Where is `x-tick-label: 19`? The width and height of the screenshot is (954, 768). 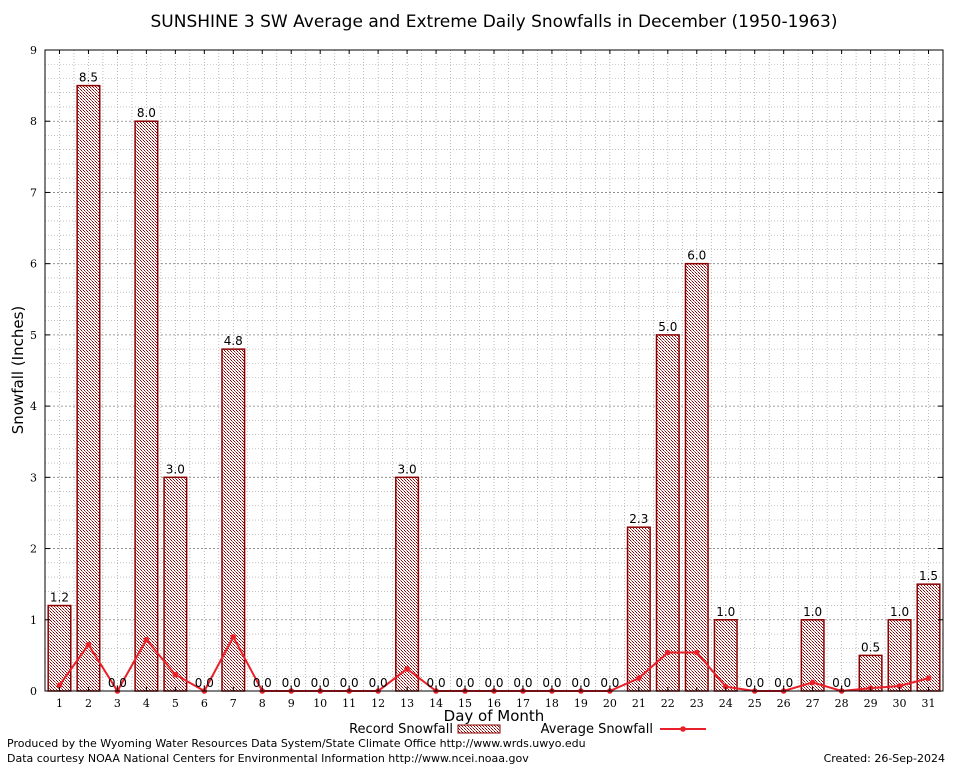 x-tick-label: 19 is located at coordinates (581, 703).